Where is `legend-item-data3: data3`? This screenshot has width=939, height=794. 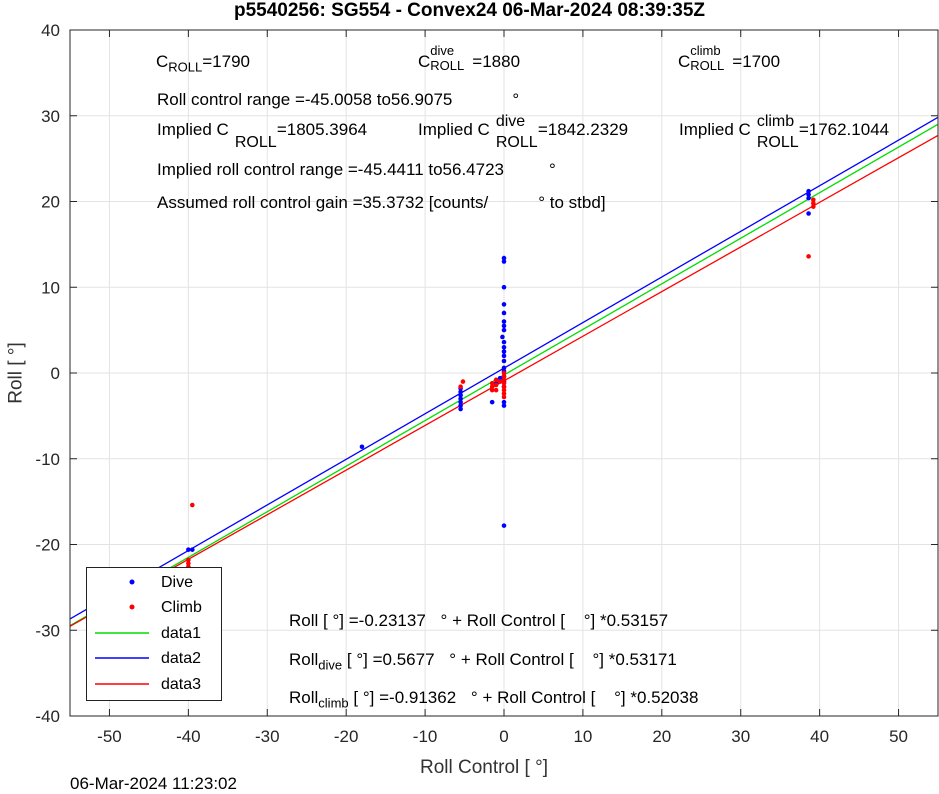
legend-item-data3: data3 is located at coordinates (154, 684).